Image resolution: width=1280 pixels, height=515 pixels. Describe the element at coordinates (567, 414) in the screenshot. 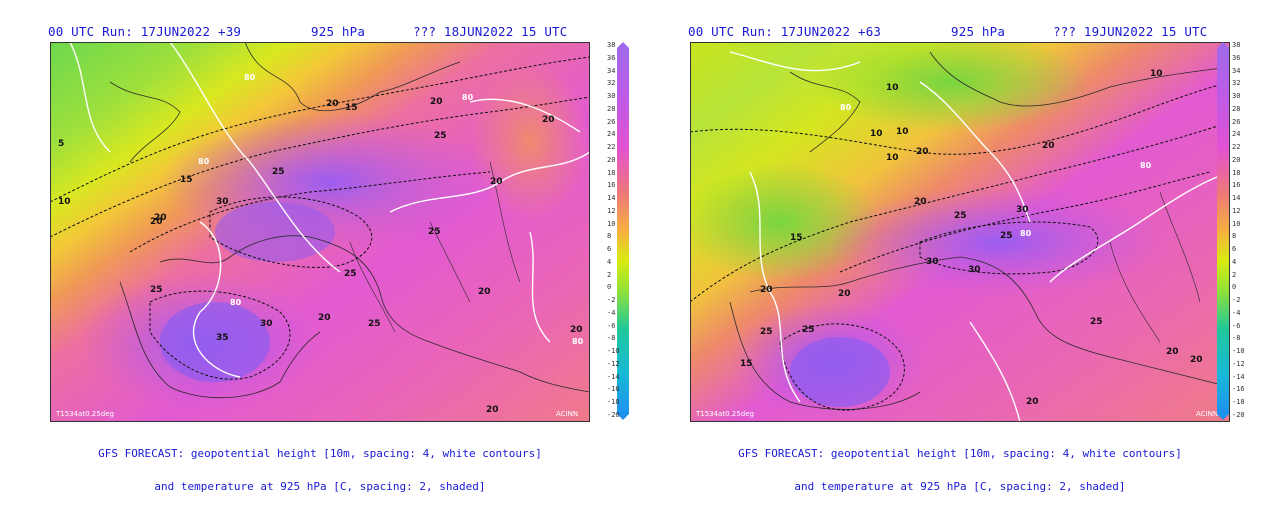

I see `credit: ACINN` at that location.